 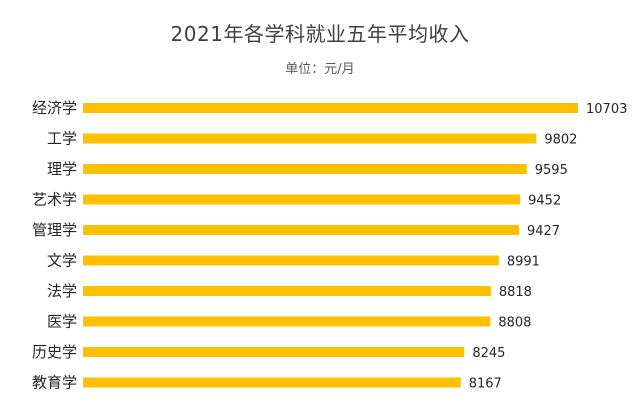 I want to click on value-label: 8818, so click(x=515, y=292).